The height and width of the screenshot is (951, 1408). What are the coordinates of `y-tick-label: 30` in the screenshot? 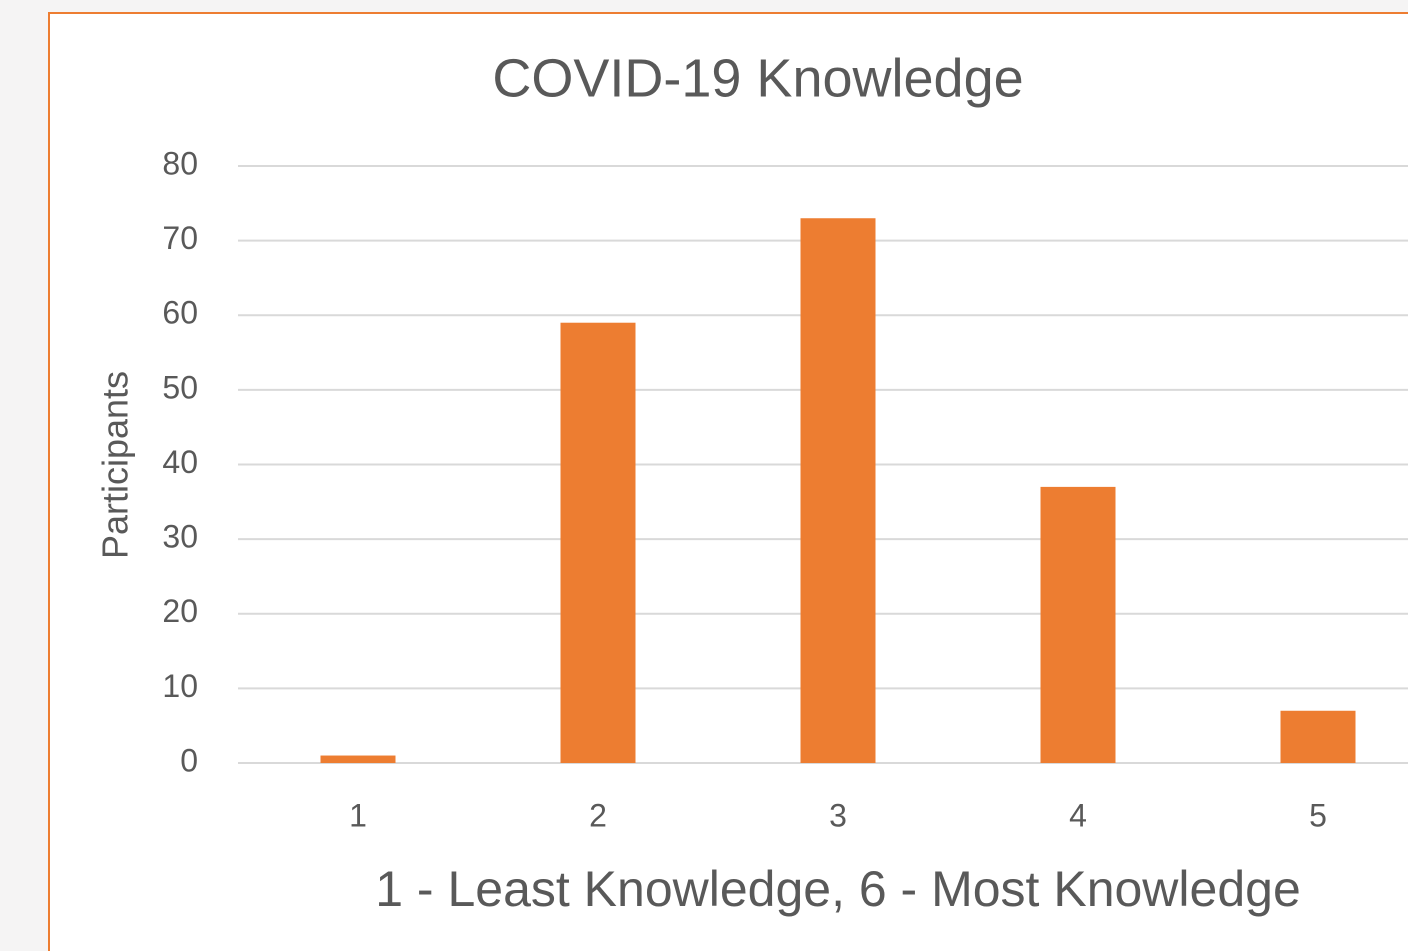 It's located at (180, 537).